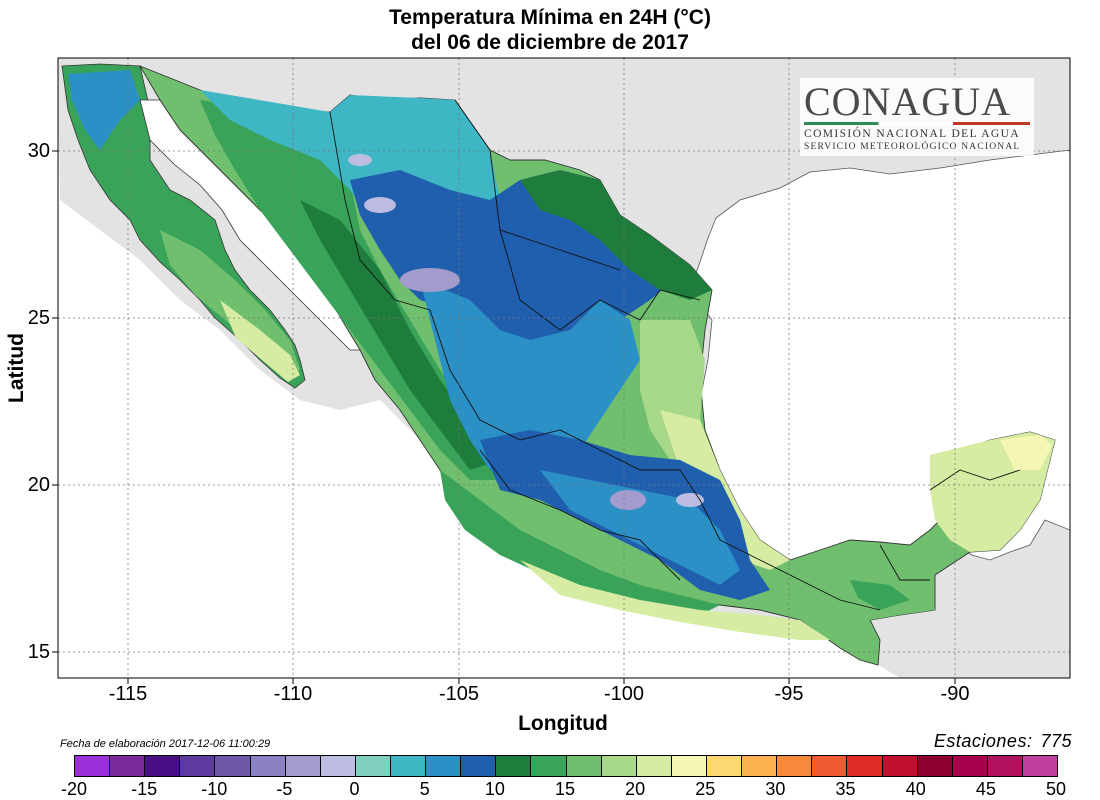 This screenshot has width=1100, height=800. Describe the element at coordinates (775, 789) in the screenshot. I see `color-bar-label: 30` at that location.